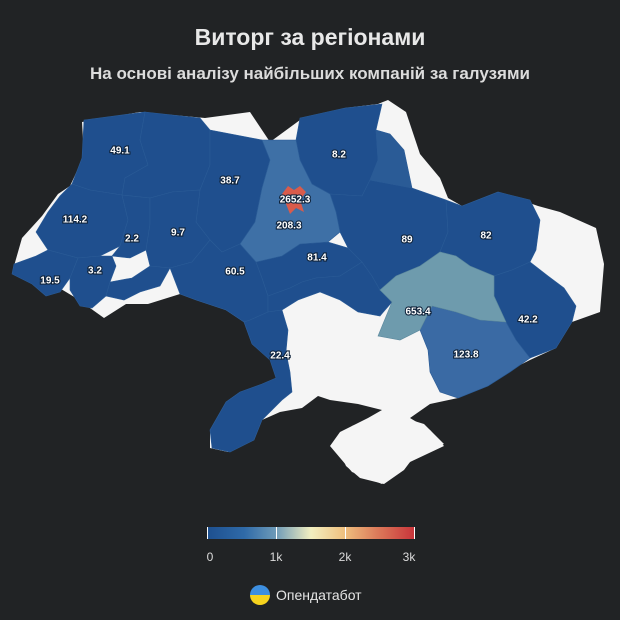 This screenshot has width=620, height=620. Describe the element at coordinates (50, 281) in the screenshot. I see `region-value-zakarpattia: 19.5` at that location.